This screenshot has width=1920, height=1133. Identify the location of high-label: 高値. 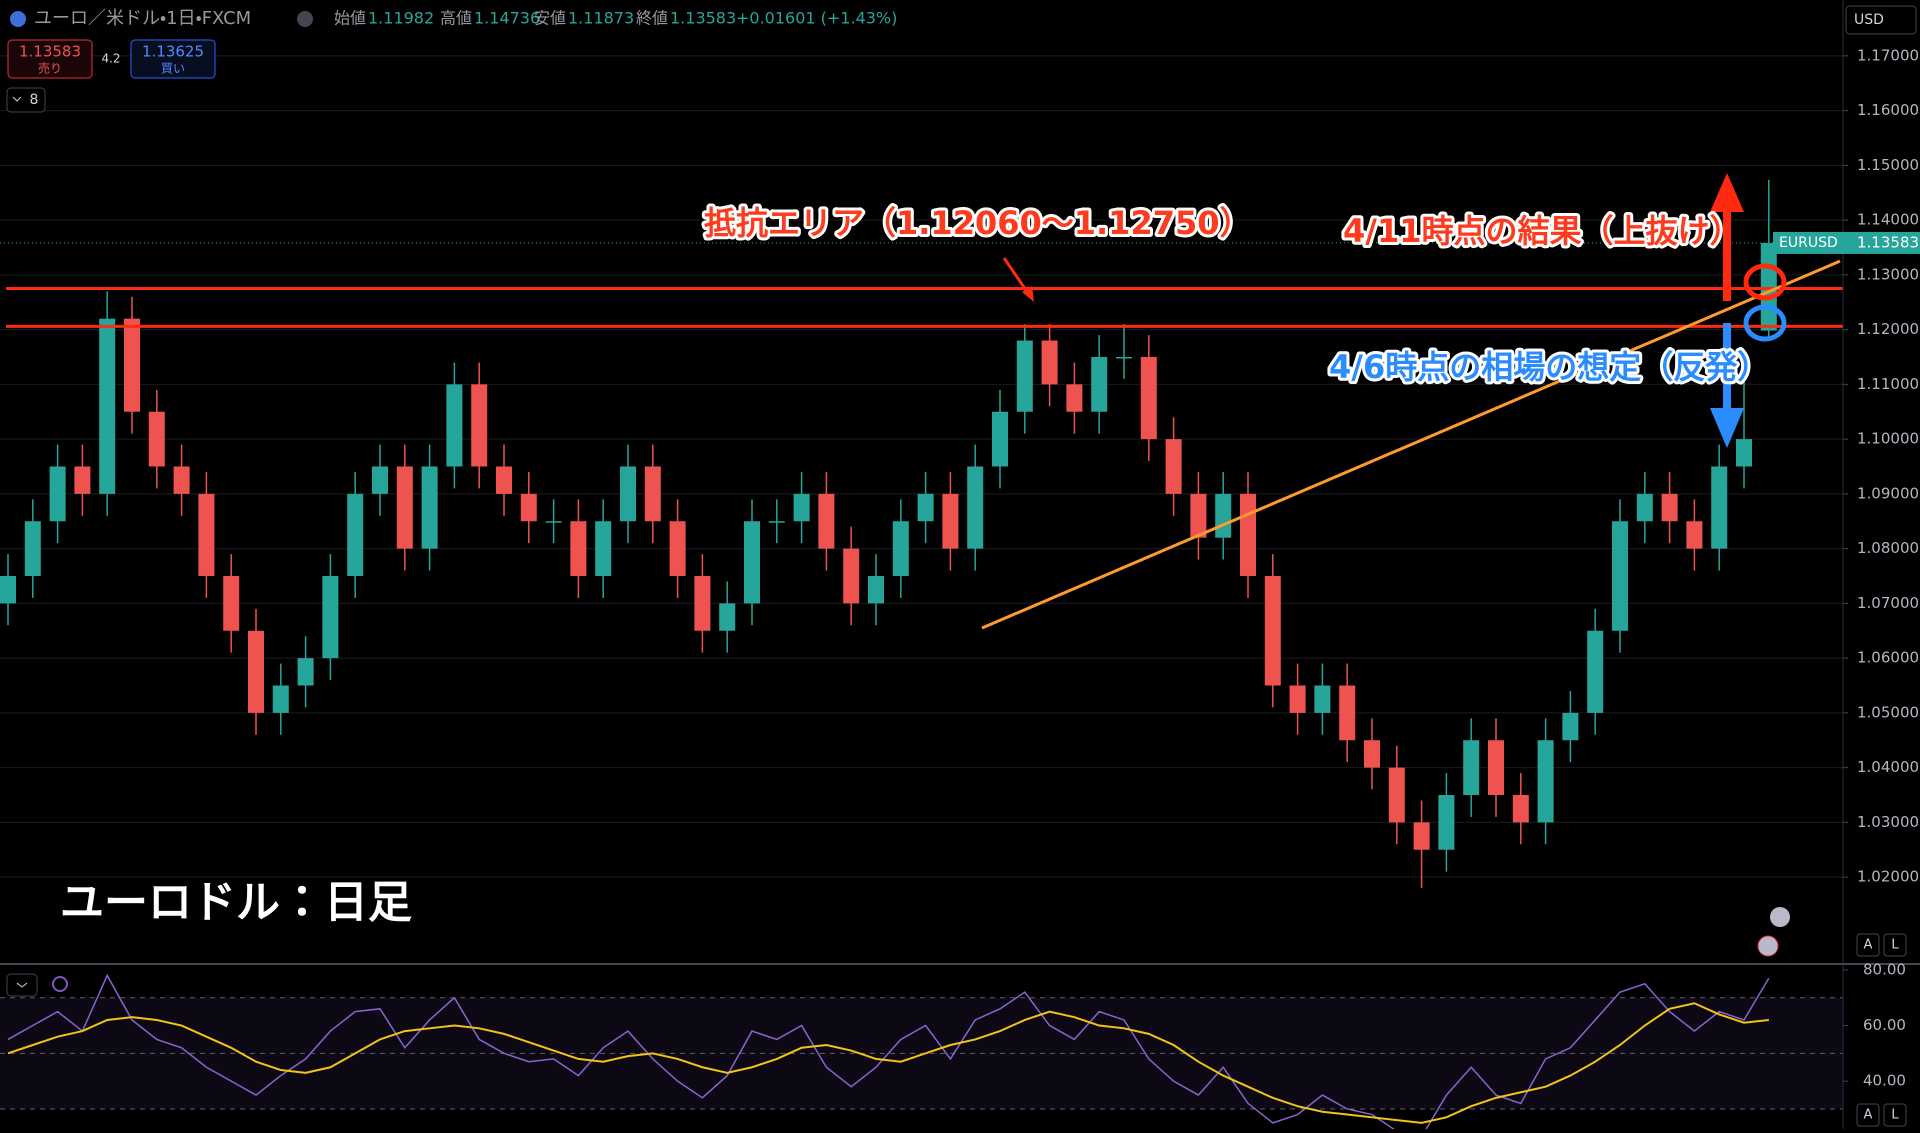
(456, 18).